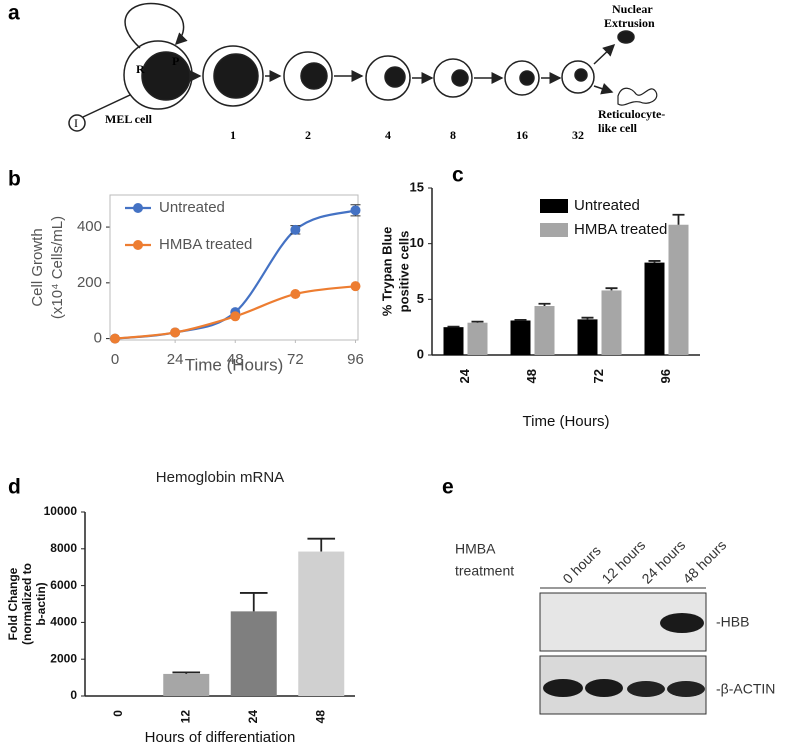 This screenshot has width=798, height=753. I want to click on lane-label: 12 hours, so click(623, 562).